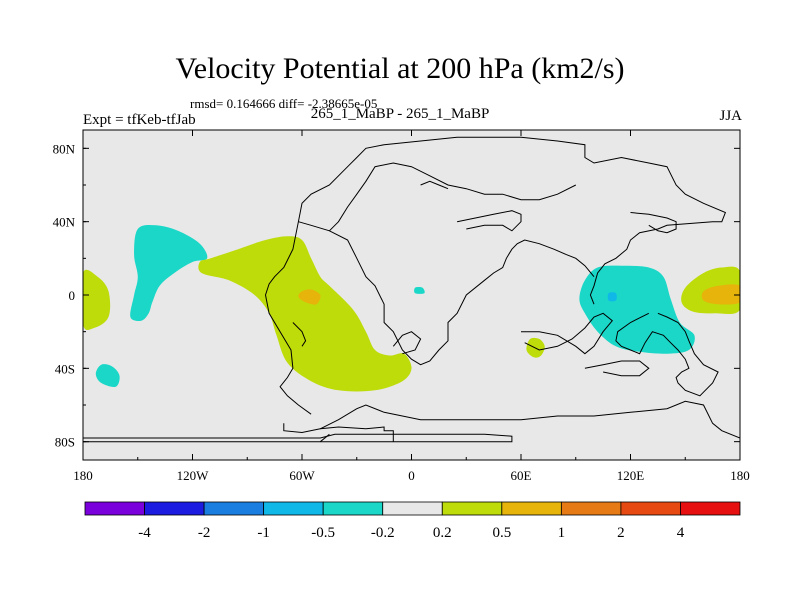 Image resolution: width=800 pixels, height=600 pixels. Describe the element at coordinates (681, 533) in the screenshot. I see `colorbar-label: 4` at that location.